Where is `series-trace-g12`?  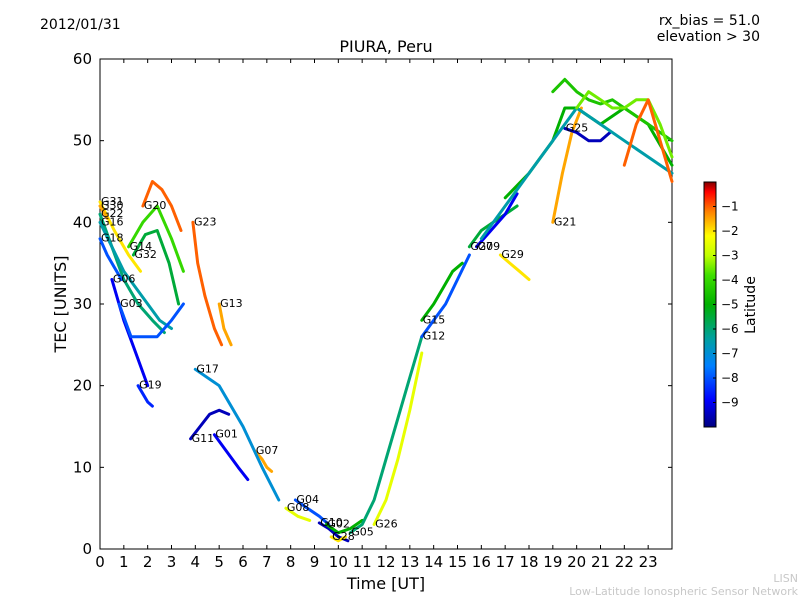
series-trace-g12 is located at coordinates (445, 296).